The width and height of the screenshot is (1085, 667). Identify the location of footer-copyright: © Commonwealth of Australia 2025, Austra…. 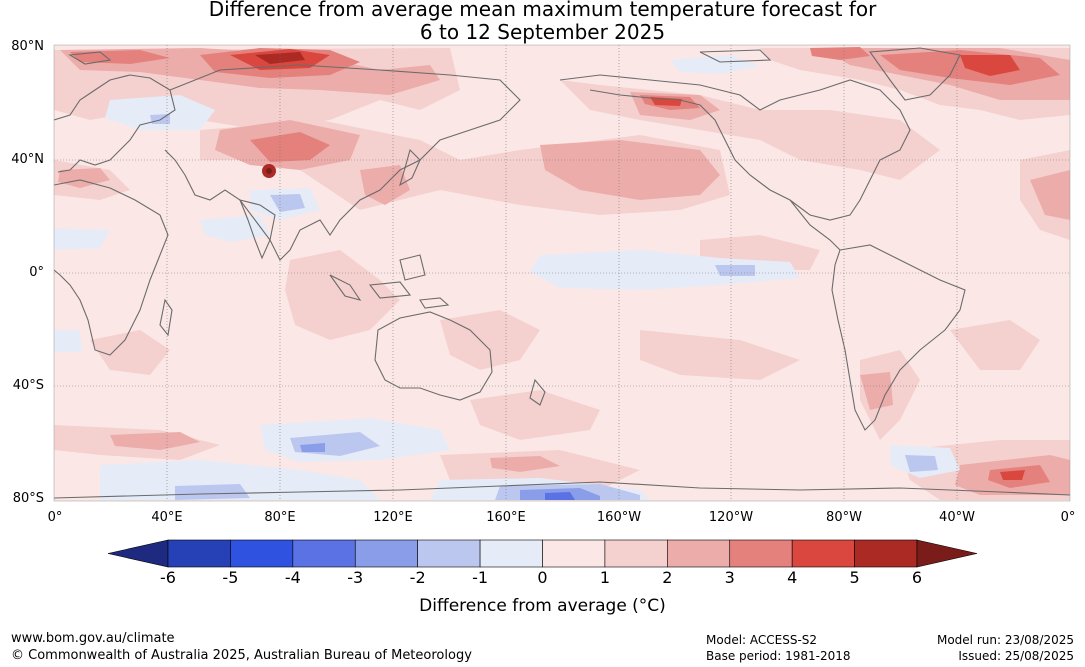
(241, 655).